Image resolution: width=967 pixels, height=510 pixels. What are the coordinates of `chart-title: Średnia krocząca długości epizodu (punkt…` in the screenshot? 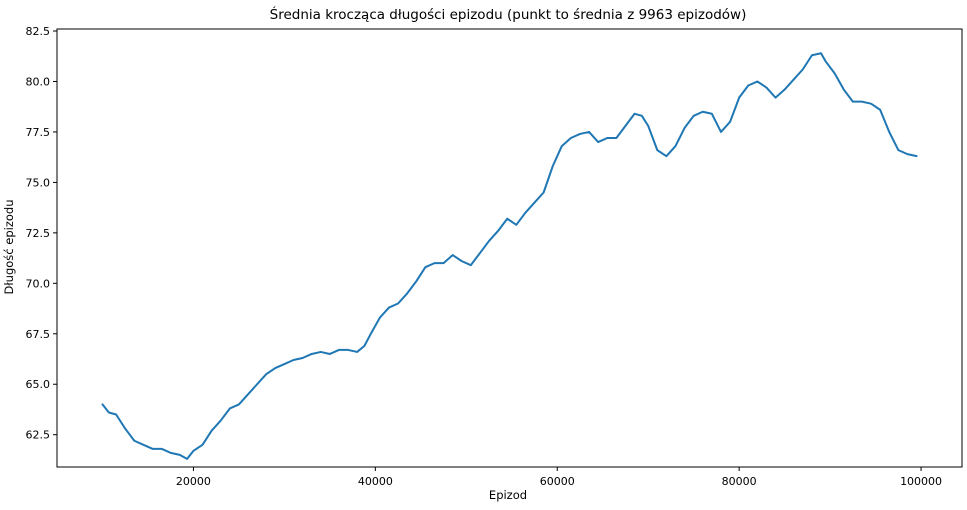 It's located at (508, 14).